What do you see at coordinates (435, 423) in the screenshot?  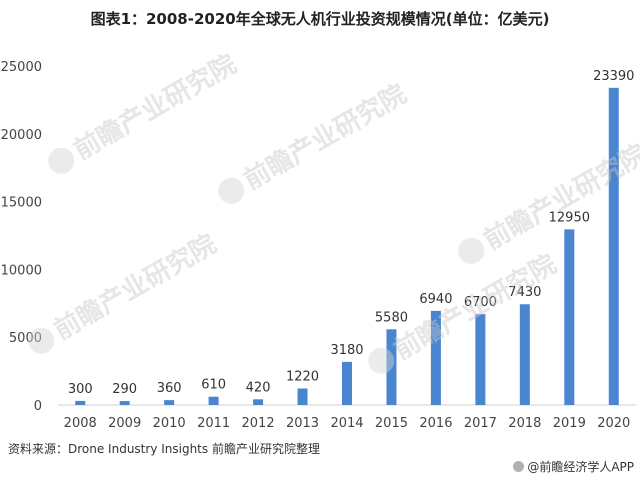 I see `x-tick-label: 2016` at bounding box center [435, 423].